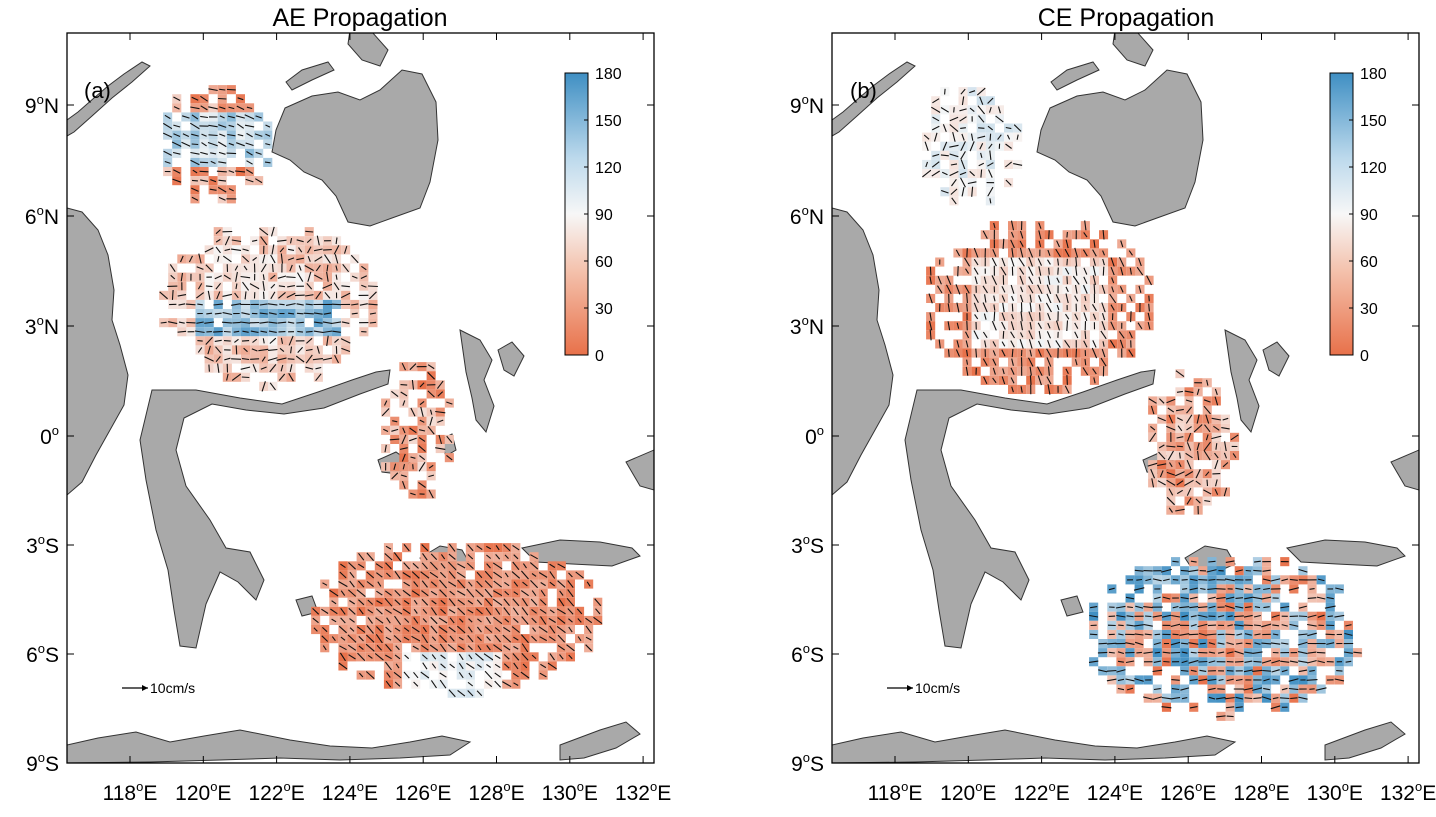  What do you see at coordinates (1373, 168) in the screenshot?
I see `colorbar-tick-label: 120` at bounding box center [1373, 168].